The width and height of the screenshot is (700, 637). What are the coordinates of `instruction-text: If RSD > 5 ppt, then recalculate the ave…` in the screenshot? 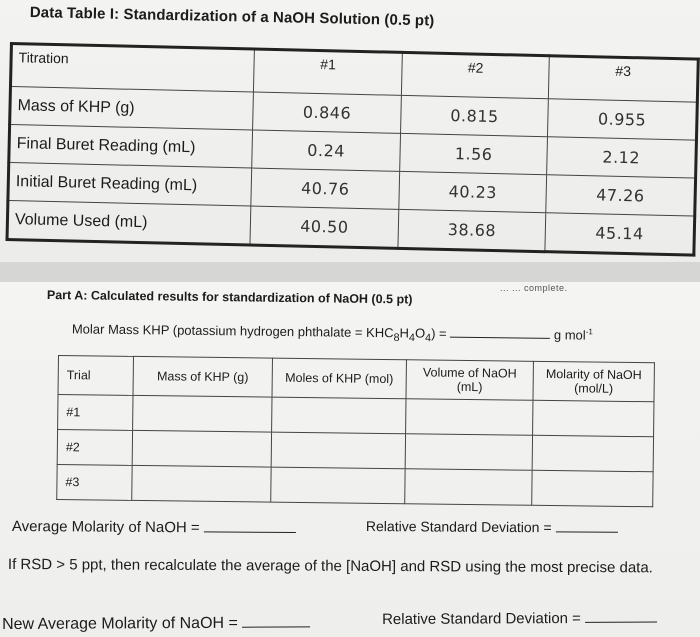 It's located at (330, 566).